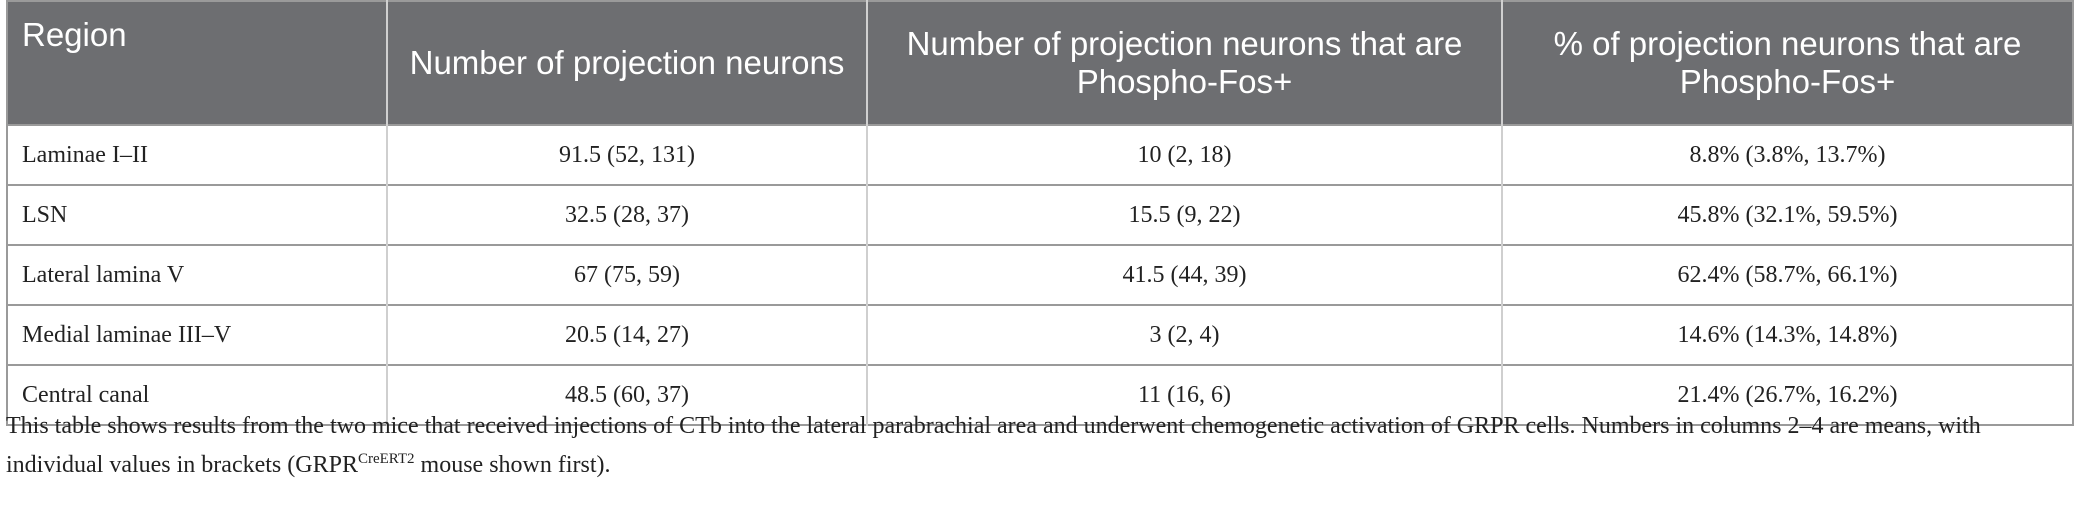 The width and height of the screenshot is (2078, 512). What do you see at coordinates (626, 154) in the screenshot?
I see `table-cell: 91.5 (52, 131)` at bounding box center [626, 154].